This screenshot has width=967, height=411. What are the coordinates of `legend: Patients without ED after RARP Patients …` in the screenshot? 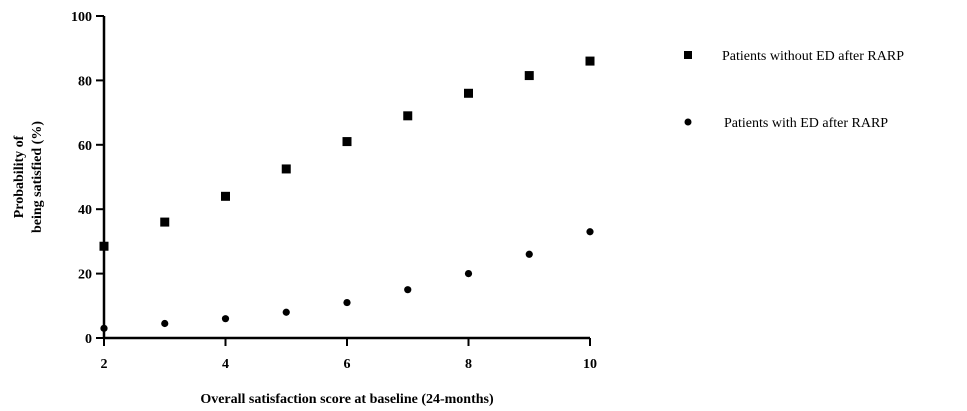 It's located at (794, 90).